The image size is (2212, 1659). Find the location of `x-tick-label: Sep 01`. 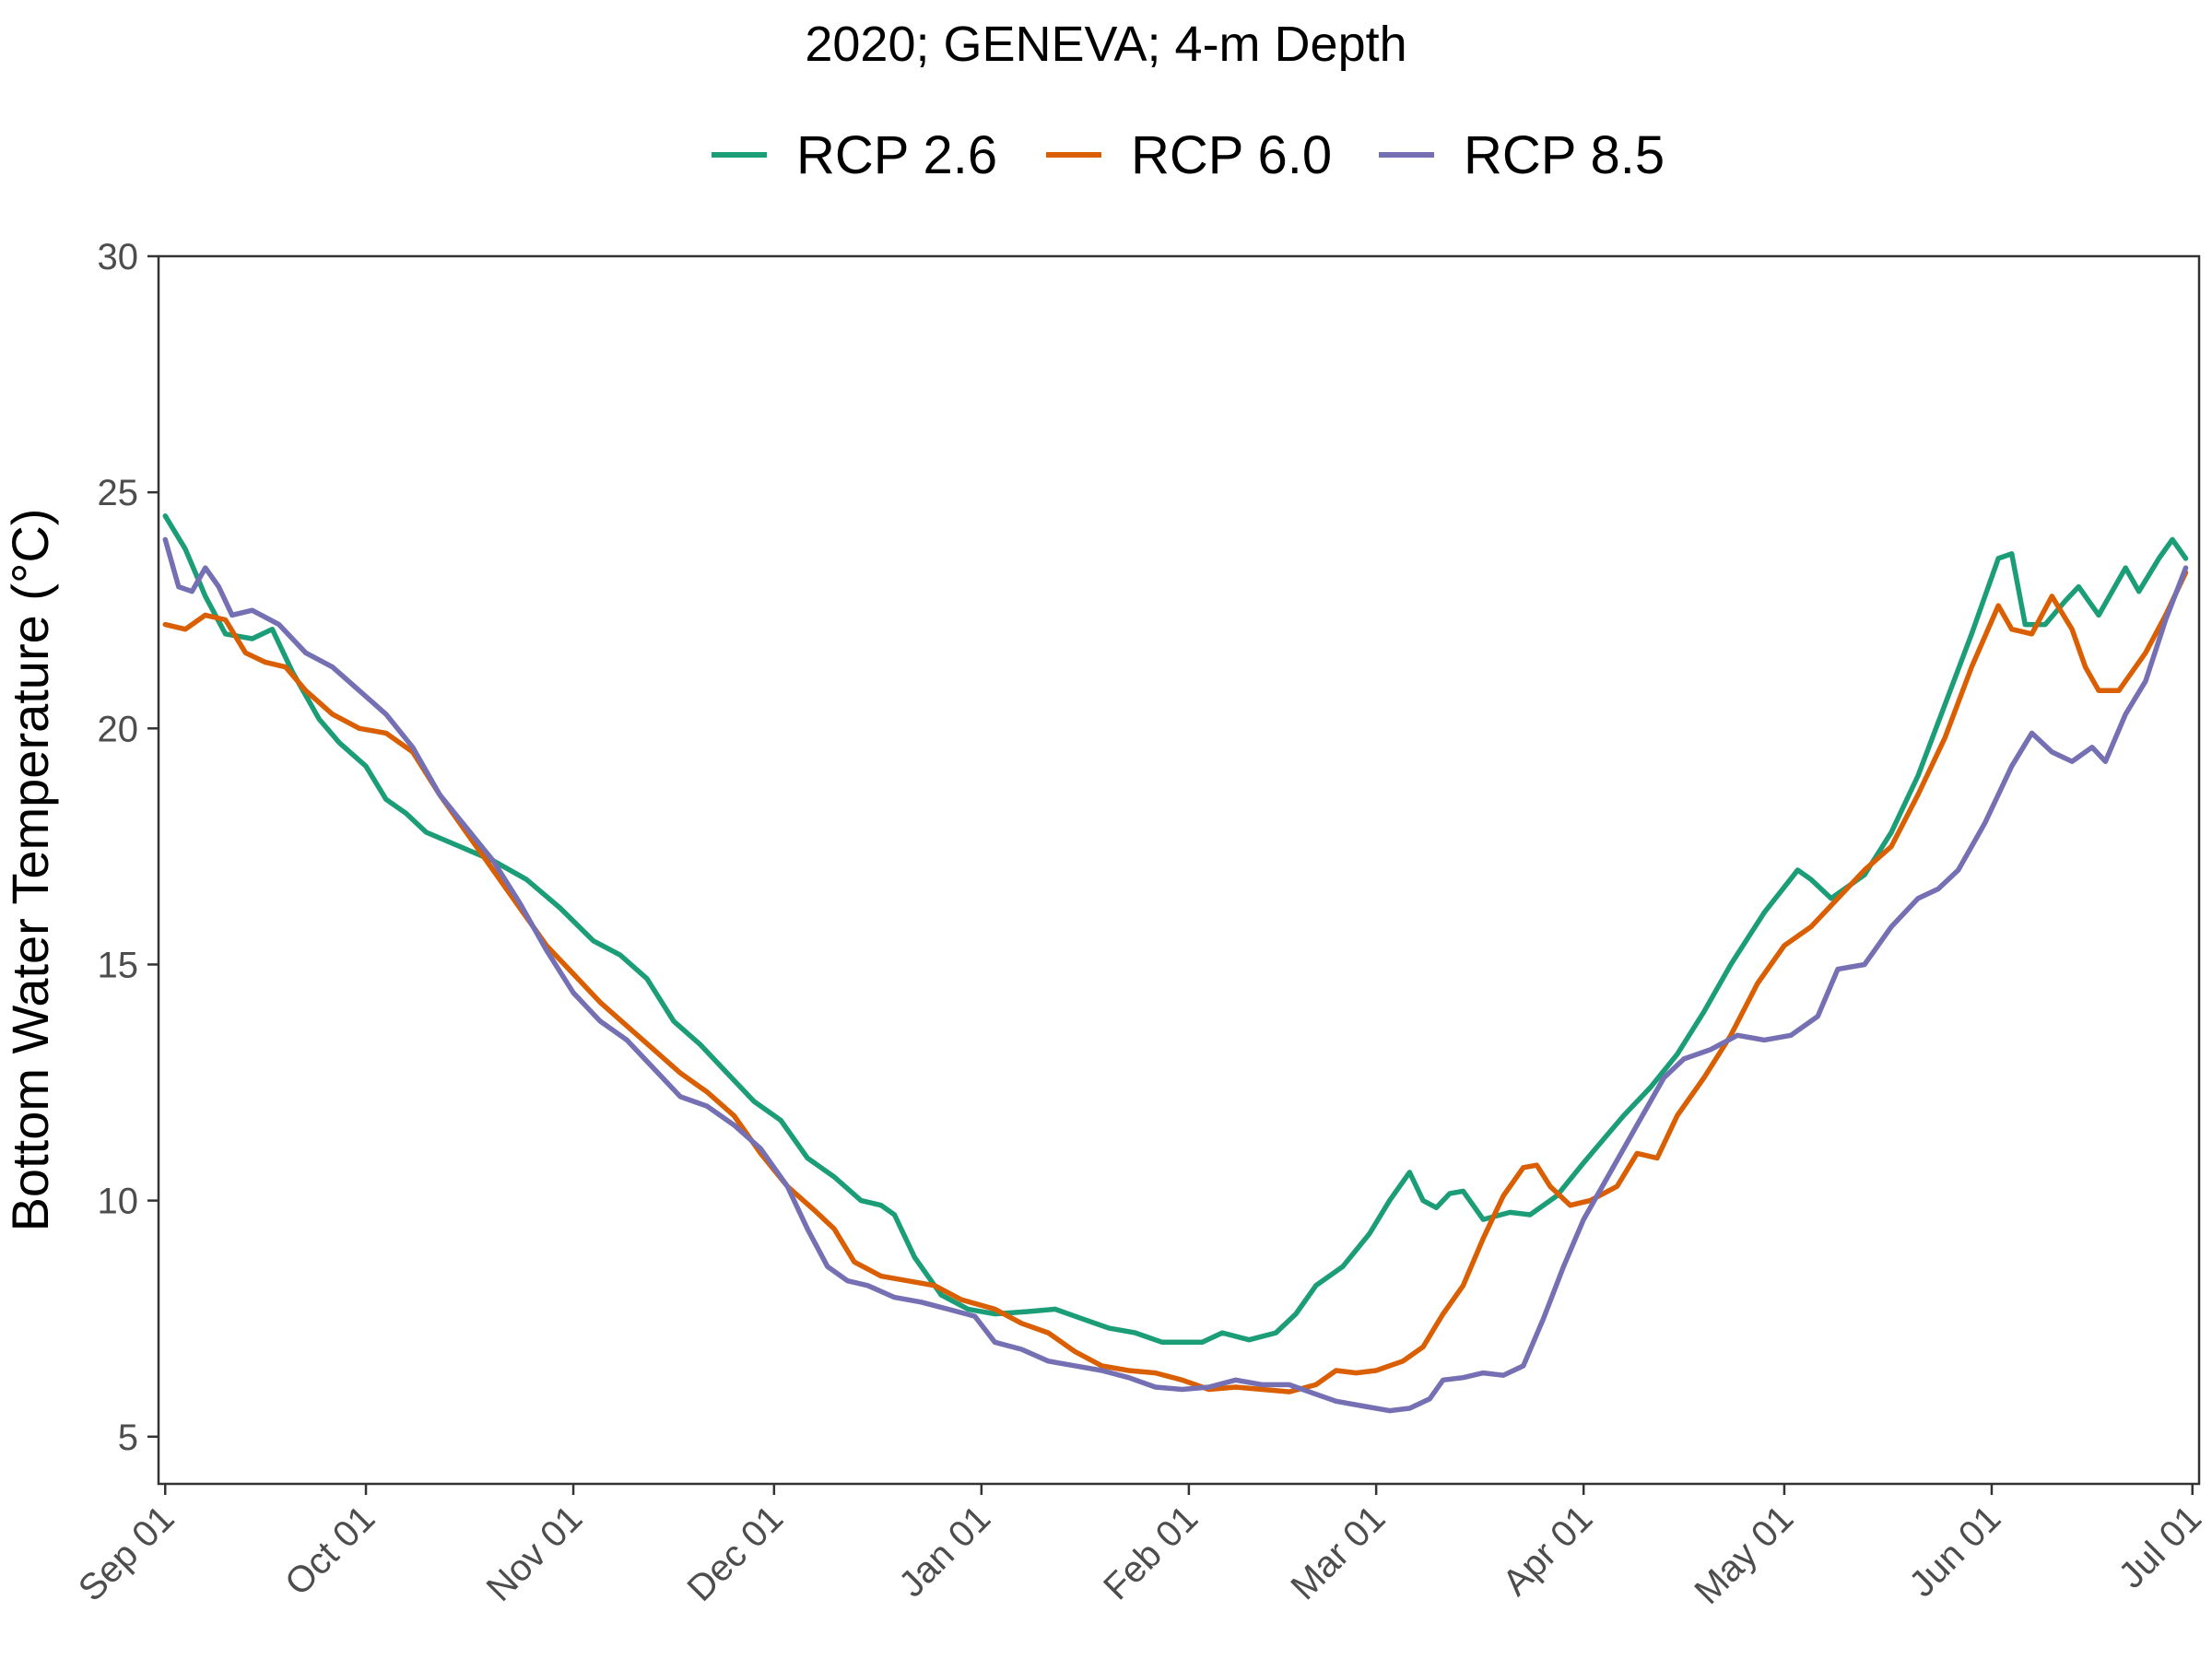

x-tick-label: Sep 01 is located at coordinates (126, 1553).